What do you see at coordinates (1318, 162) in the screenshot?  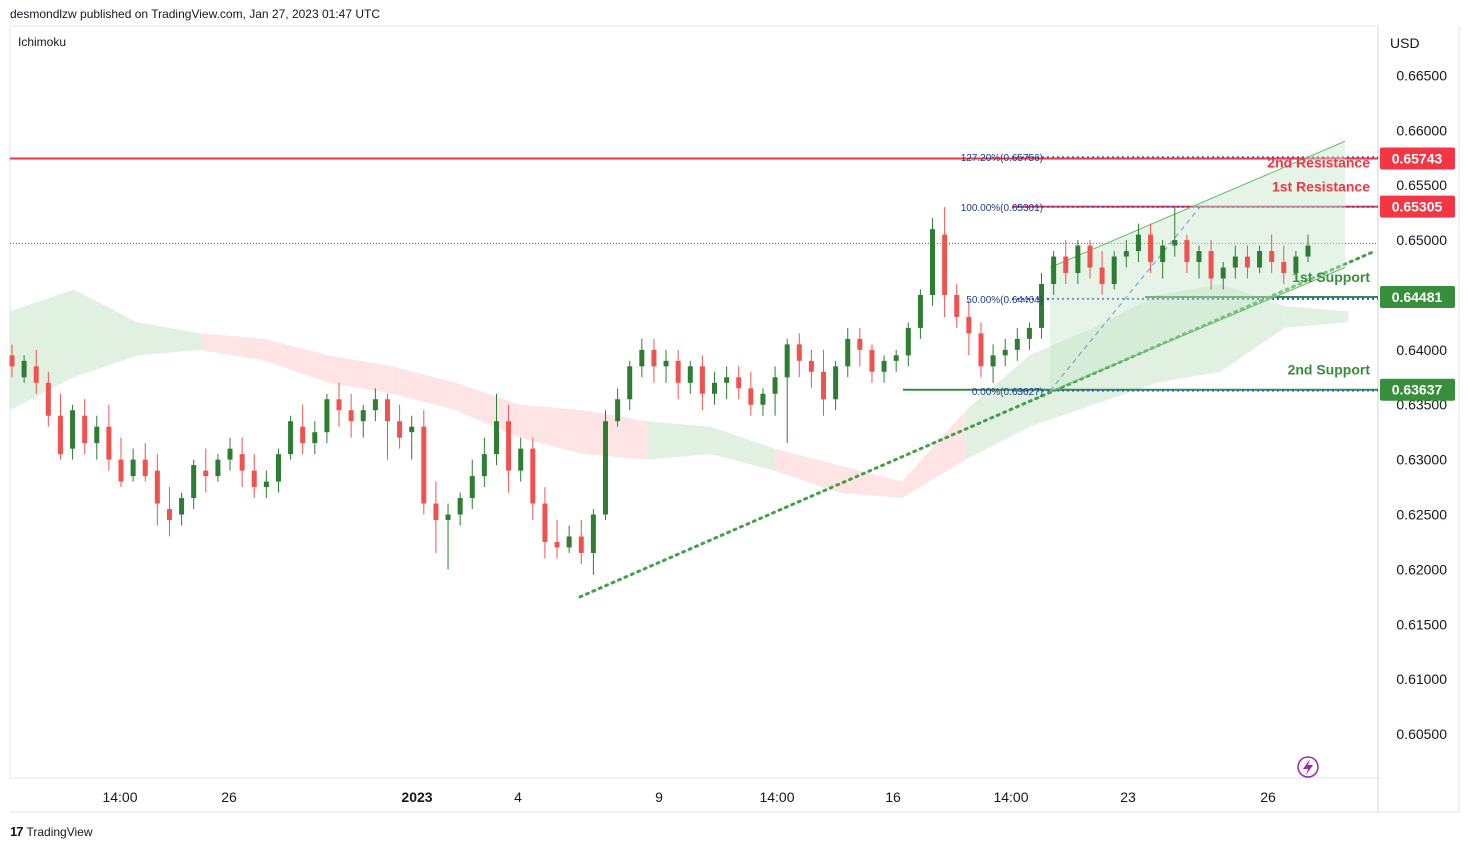 I see `level-label-r2: 2nd Resistance` at bounding box center [1318, 162].